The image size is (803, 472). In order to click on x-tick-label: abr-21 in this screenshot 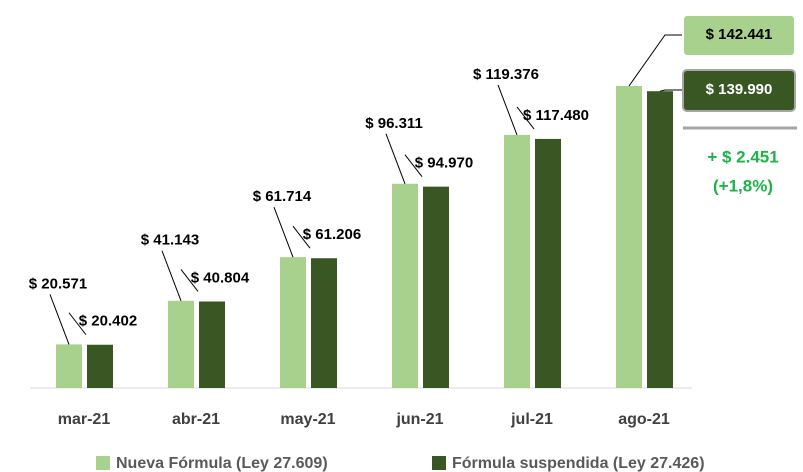, I will do `click(196, 419)`.